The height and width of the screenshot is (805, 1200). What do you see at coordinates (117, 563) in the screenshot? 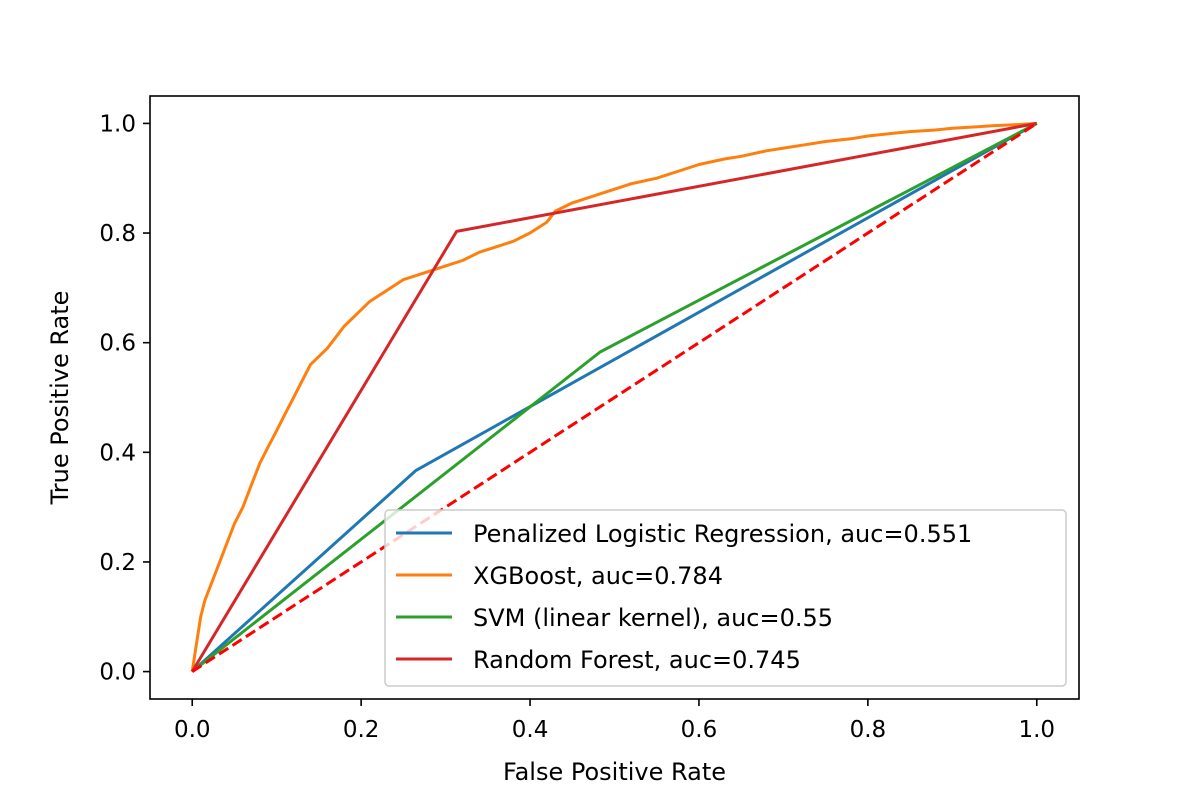
I see `y-tick-label: 0.2` at bounding box center [117, 563].